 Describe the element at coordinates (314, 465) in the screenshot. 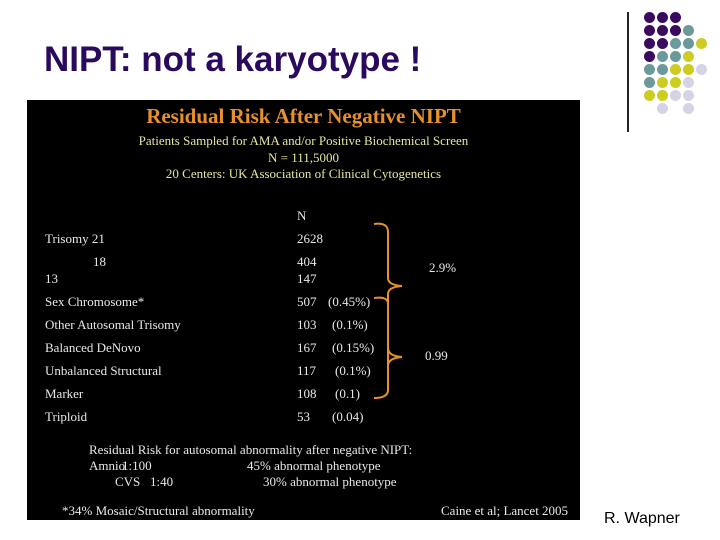

I see `amnio-phenotype: 45% abnormal phenotype` at that location.